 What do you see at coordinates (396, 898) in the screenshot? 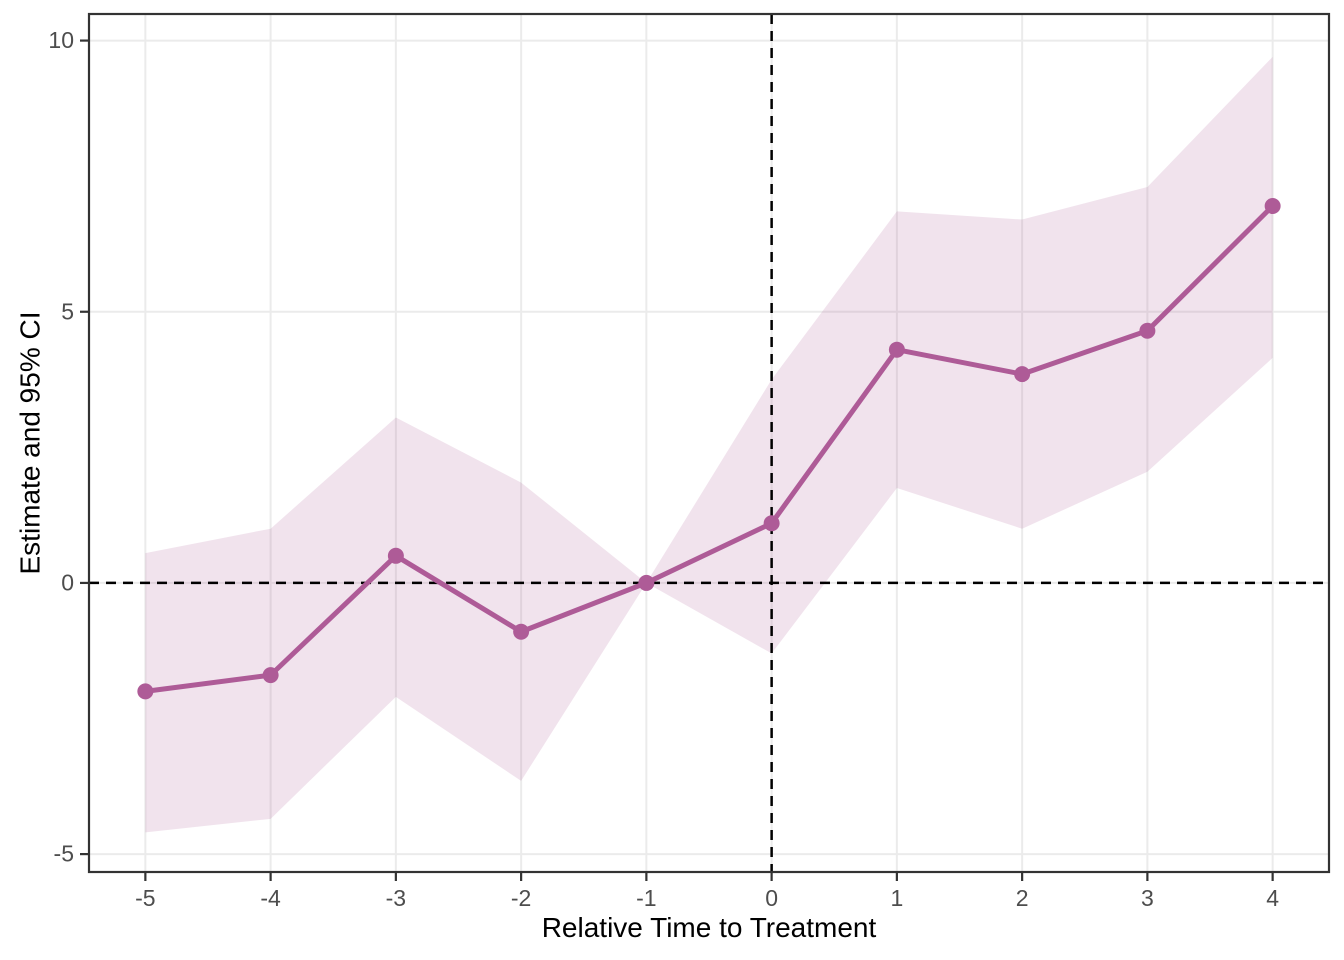
I see `x-tick-label: -3` at bounding box center [396, 898].